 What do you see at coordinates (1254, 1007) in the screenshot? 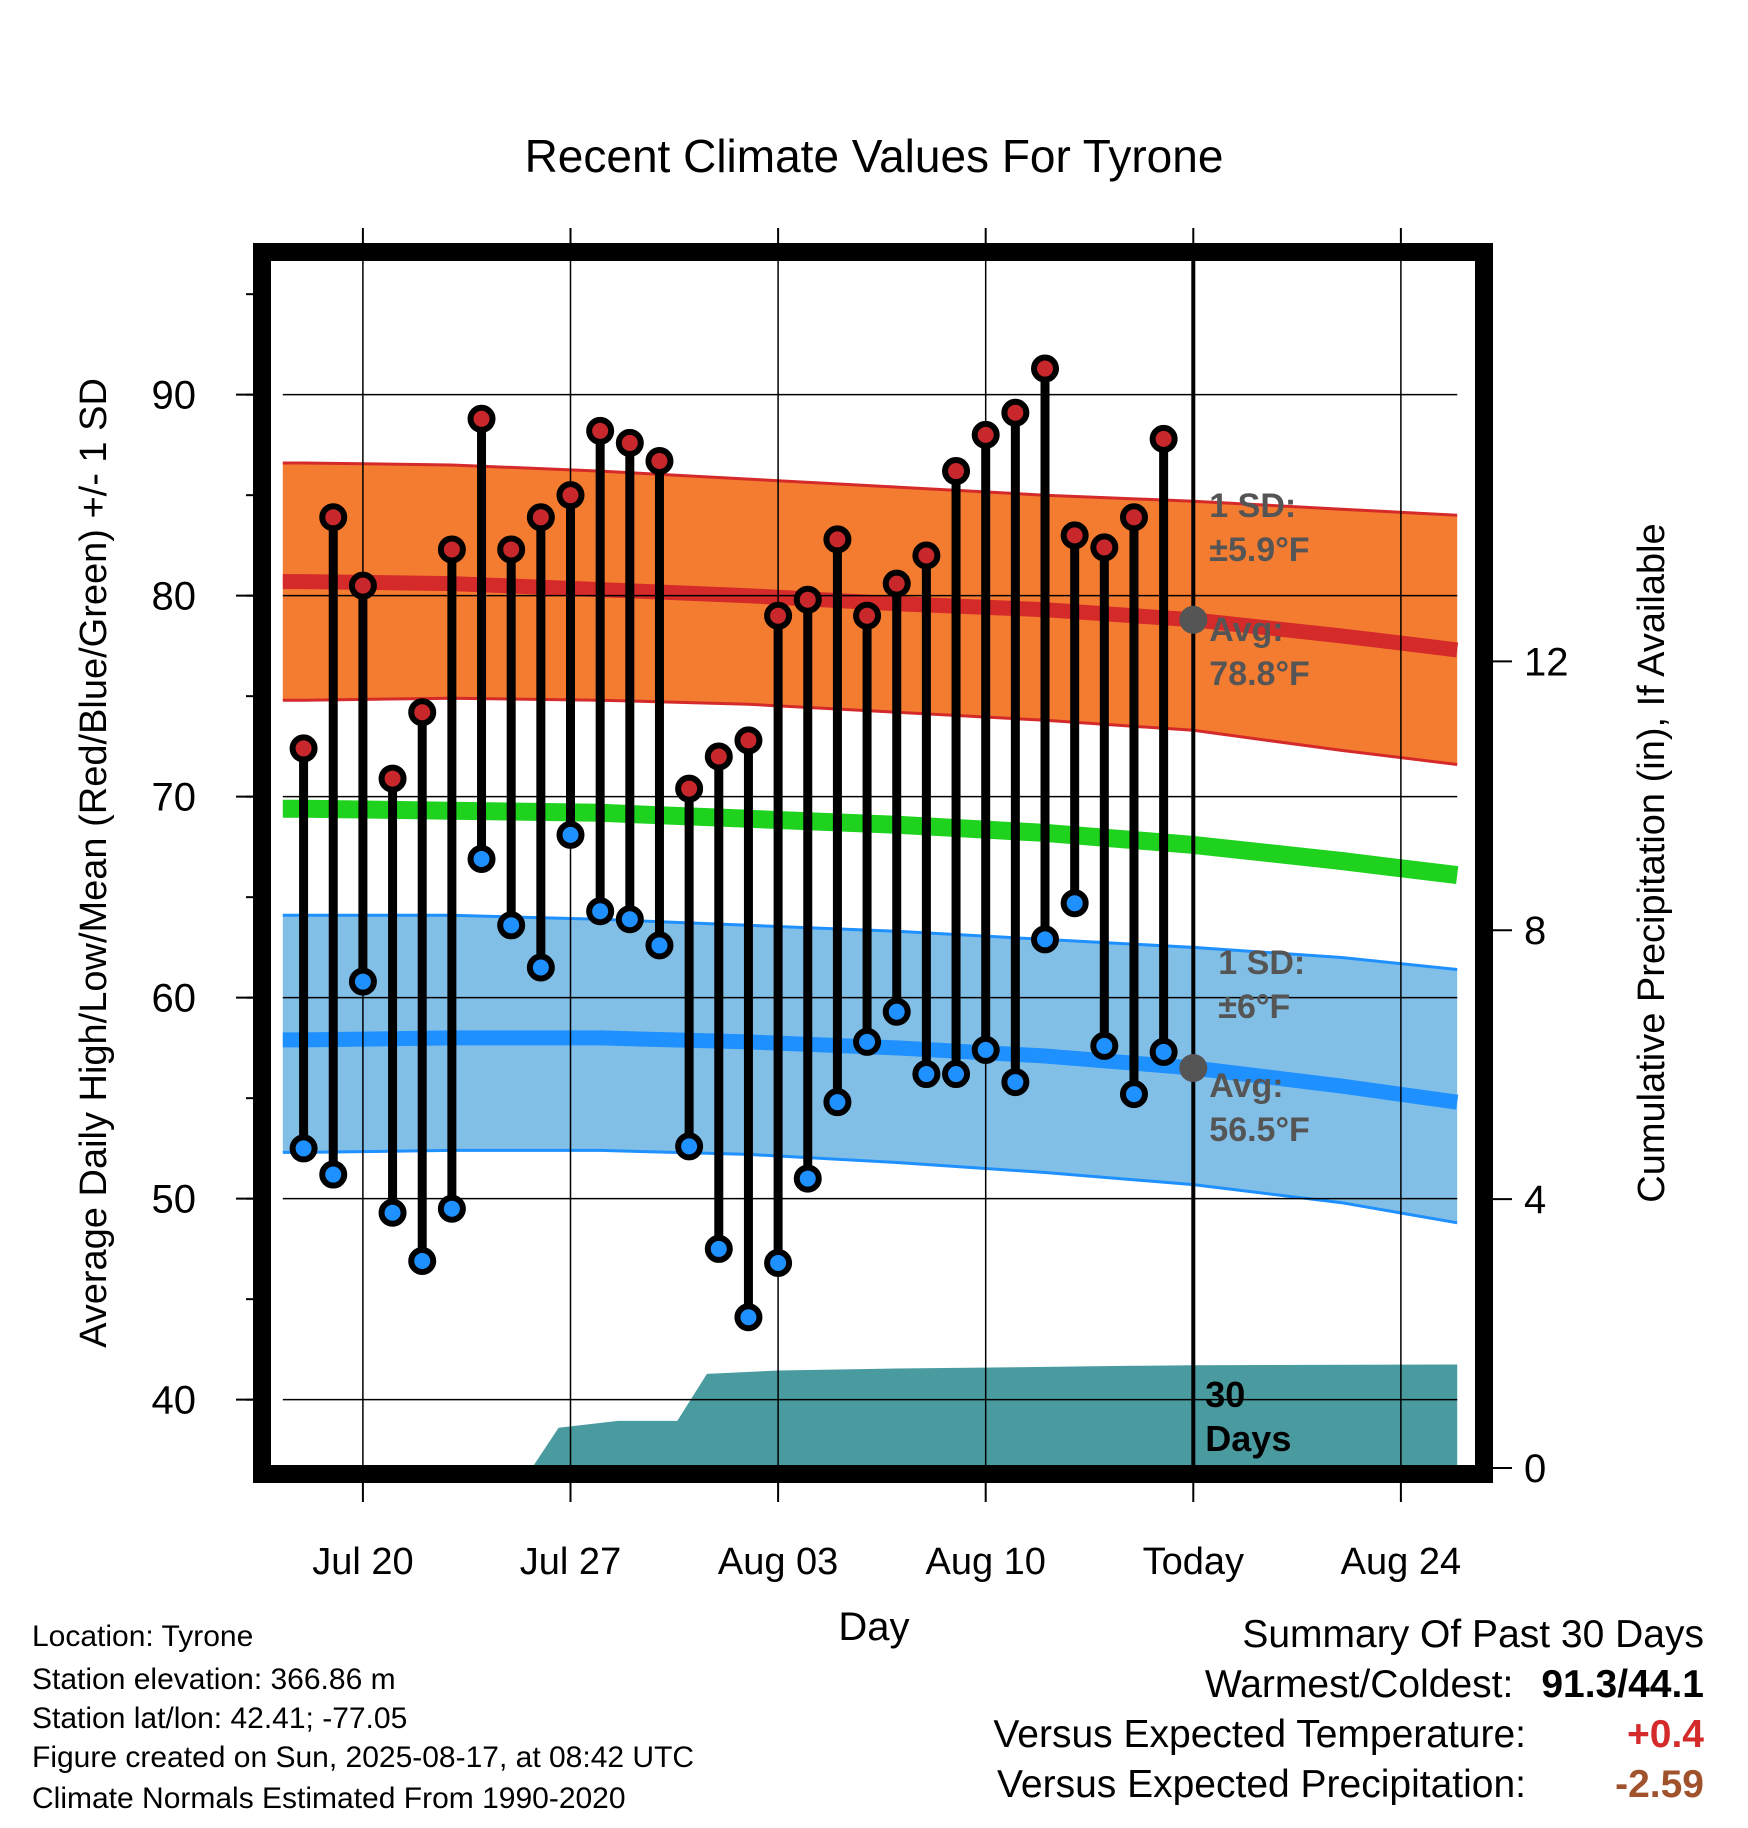
I see `low-sd-value: ±6°F` at bounding box center [1254, 1007].